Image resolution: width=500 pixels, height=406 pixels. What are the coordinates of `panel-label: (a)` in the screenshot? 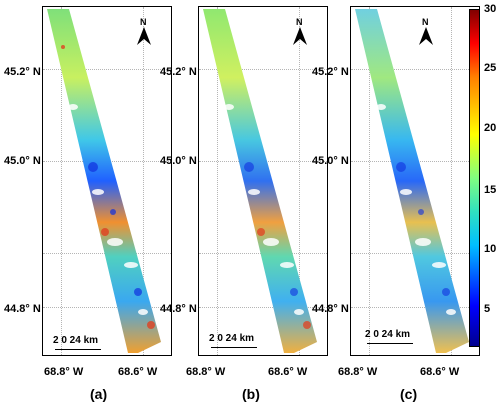 It's located at (99, 394).